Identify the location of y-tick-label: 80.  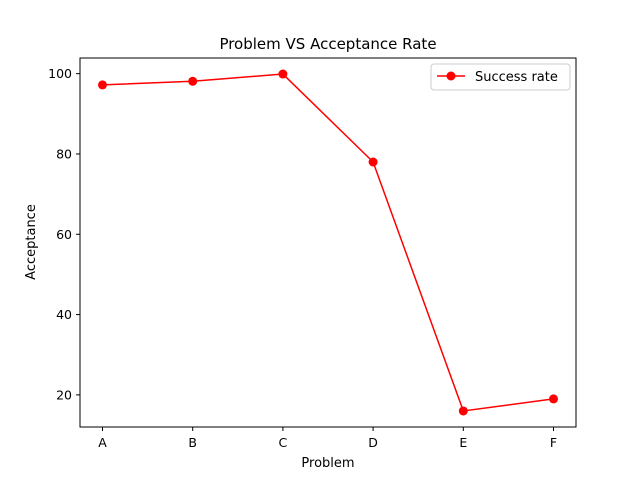
(64, 153).